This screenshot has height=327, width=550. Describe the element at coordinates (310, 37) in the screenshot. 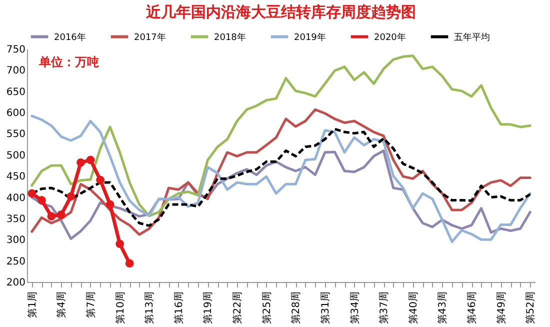

I see `legend-label: 2019年` at that location.